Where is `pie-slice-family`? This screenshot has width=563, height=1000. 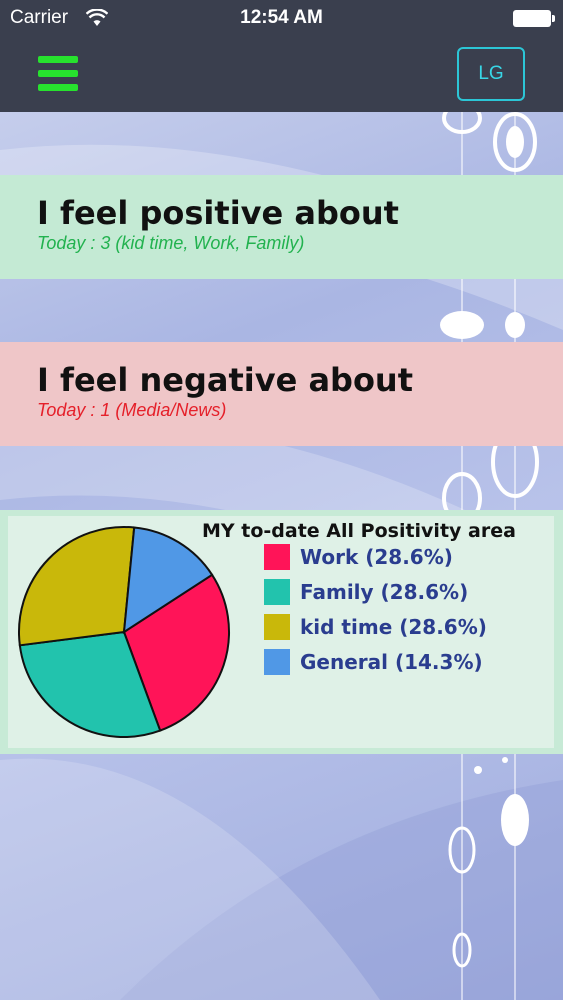 pie-slice-family is located at coordinates (90, 684).